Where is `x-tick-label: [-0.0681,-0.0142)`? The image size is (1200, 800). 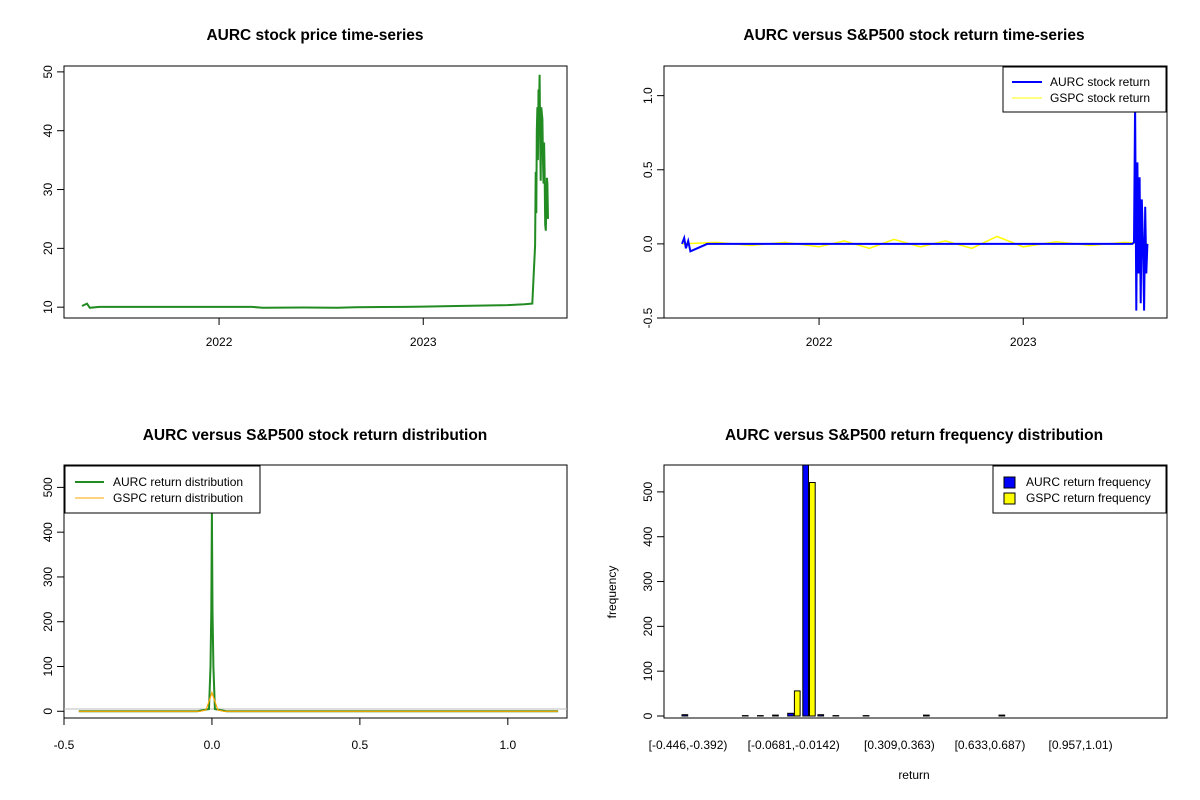 x-tick-label: [-0.0681,-0.0142) is located at coordinates (794, 745).